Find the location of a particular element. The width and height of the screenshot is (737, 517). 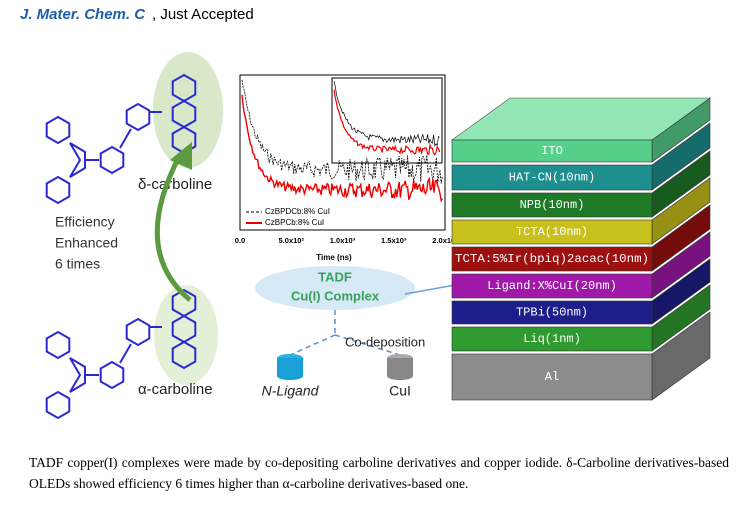

note: Enhanced is located at coordinates (86, 243).